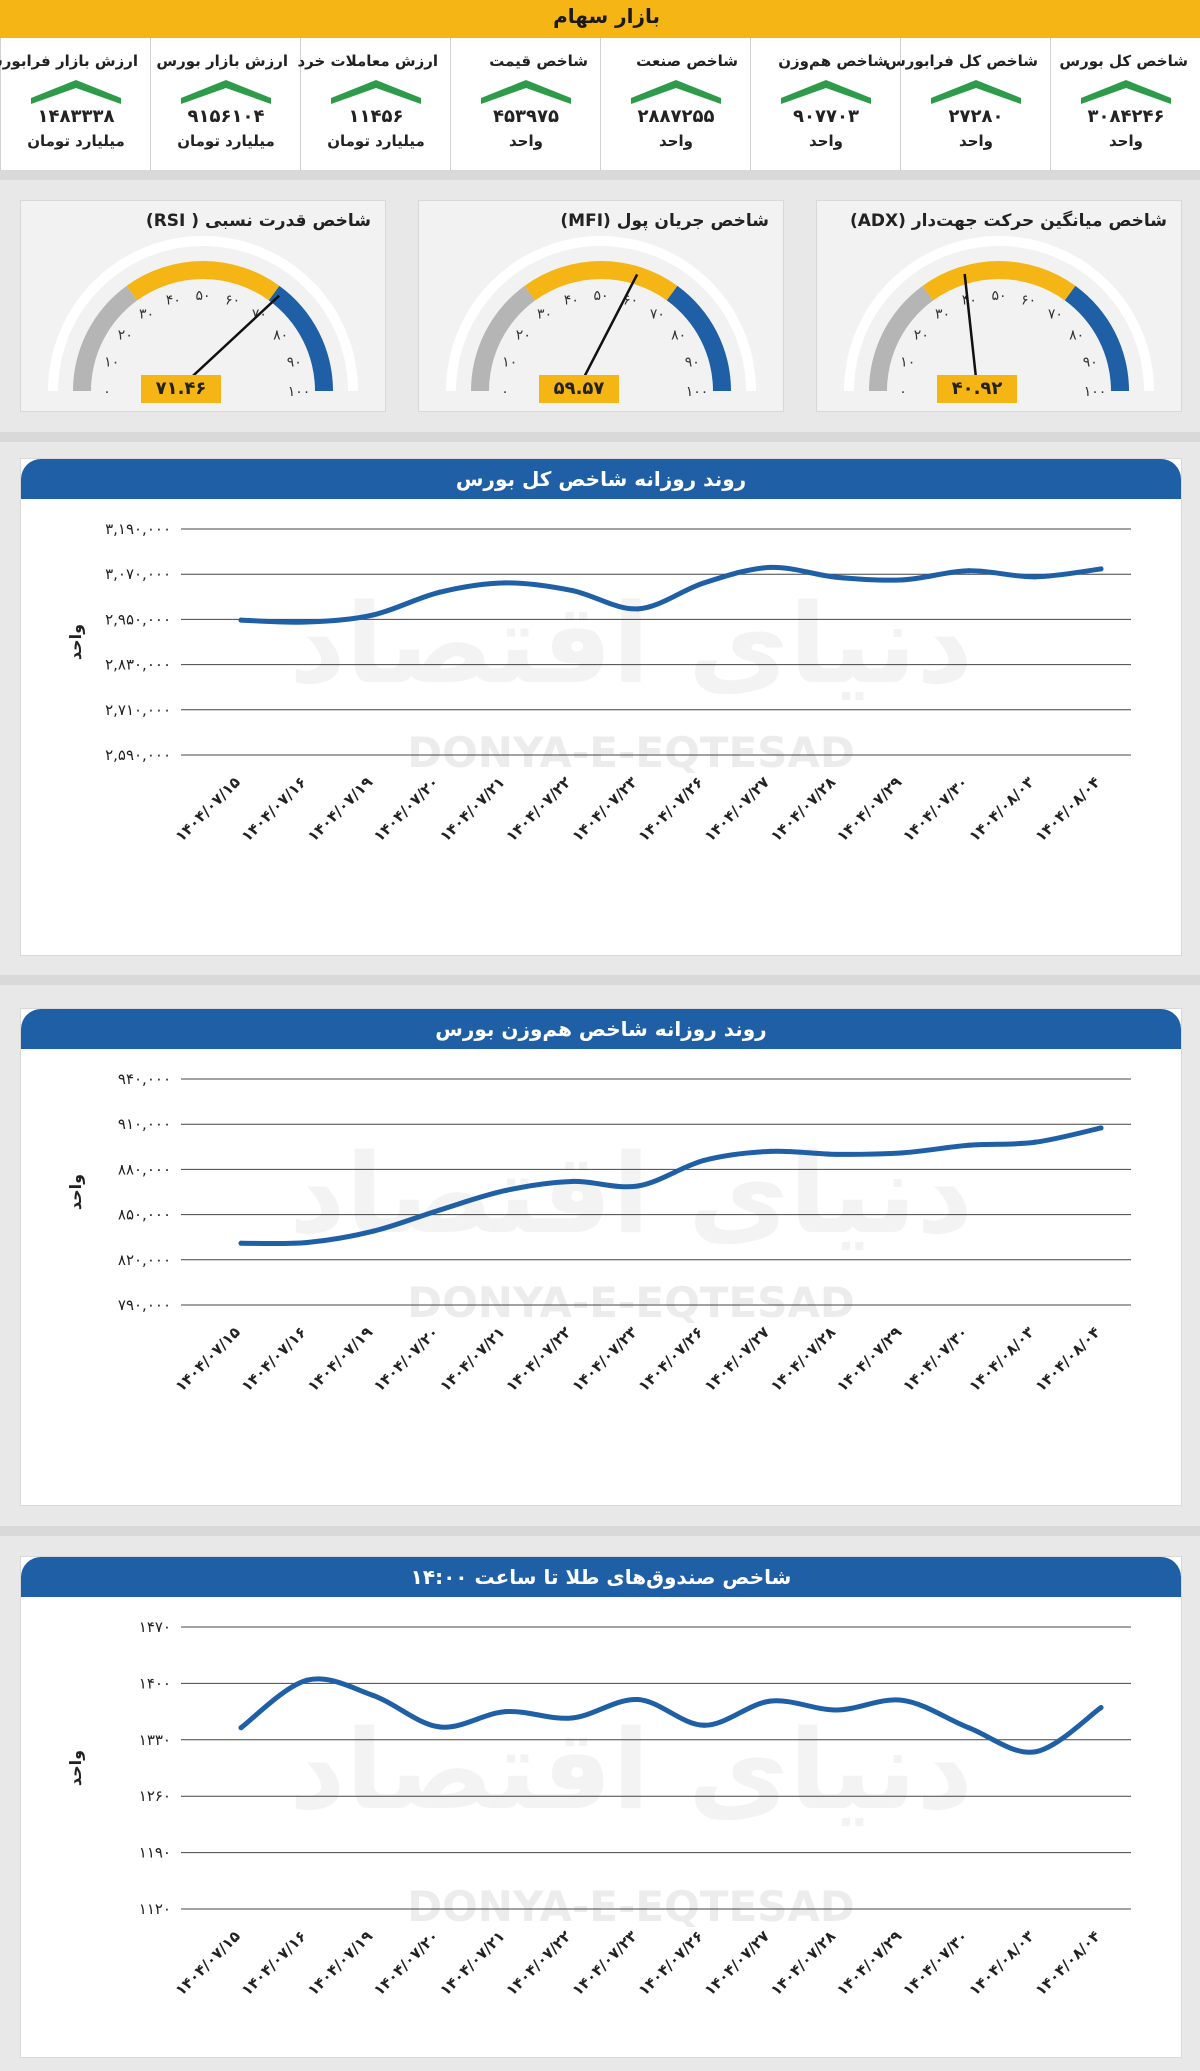 Image resolution: width=1200 pixels, height=2071 pixels. I want to click on index-cell: ارزش بازار فرابورس ۱۴۸۳۳۳۸ میلیارد تومان, so click(75, 104).